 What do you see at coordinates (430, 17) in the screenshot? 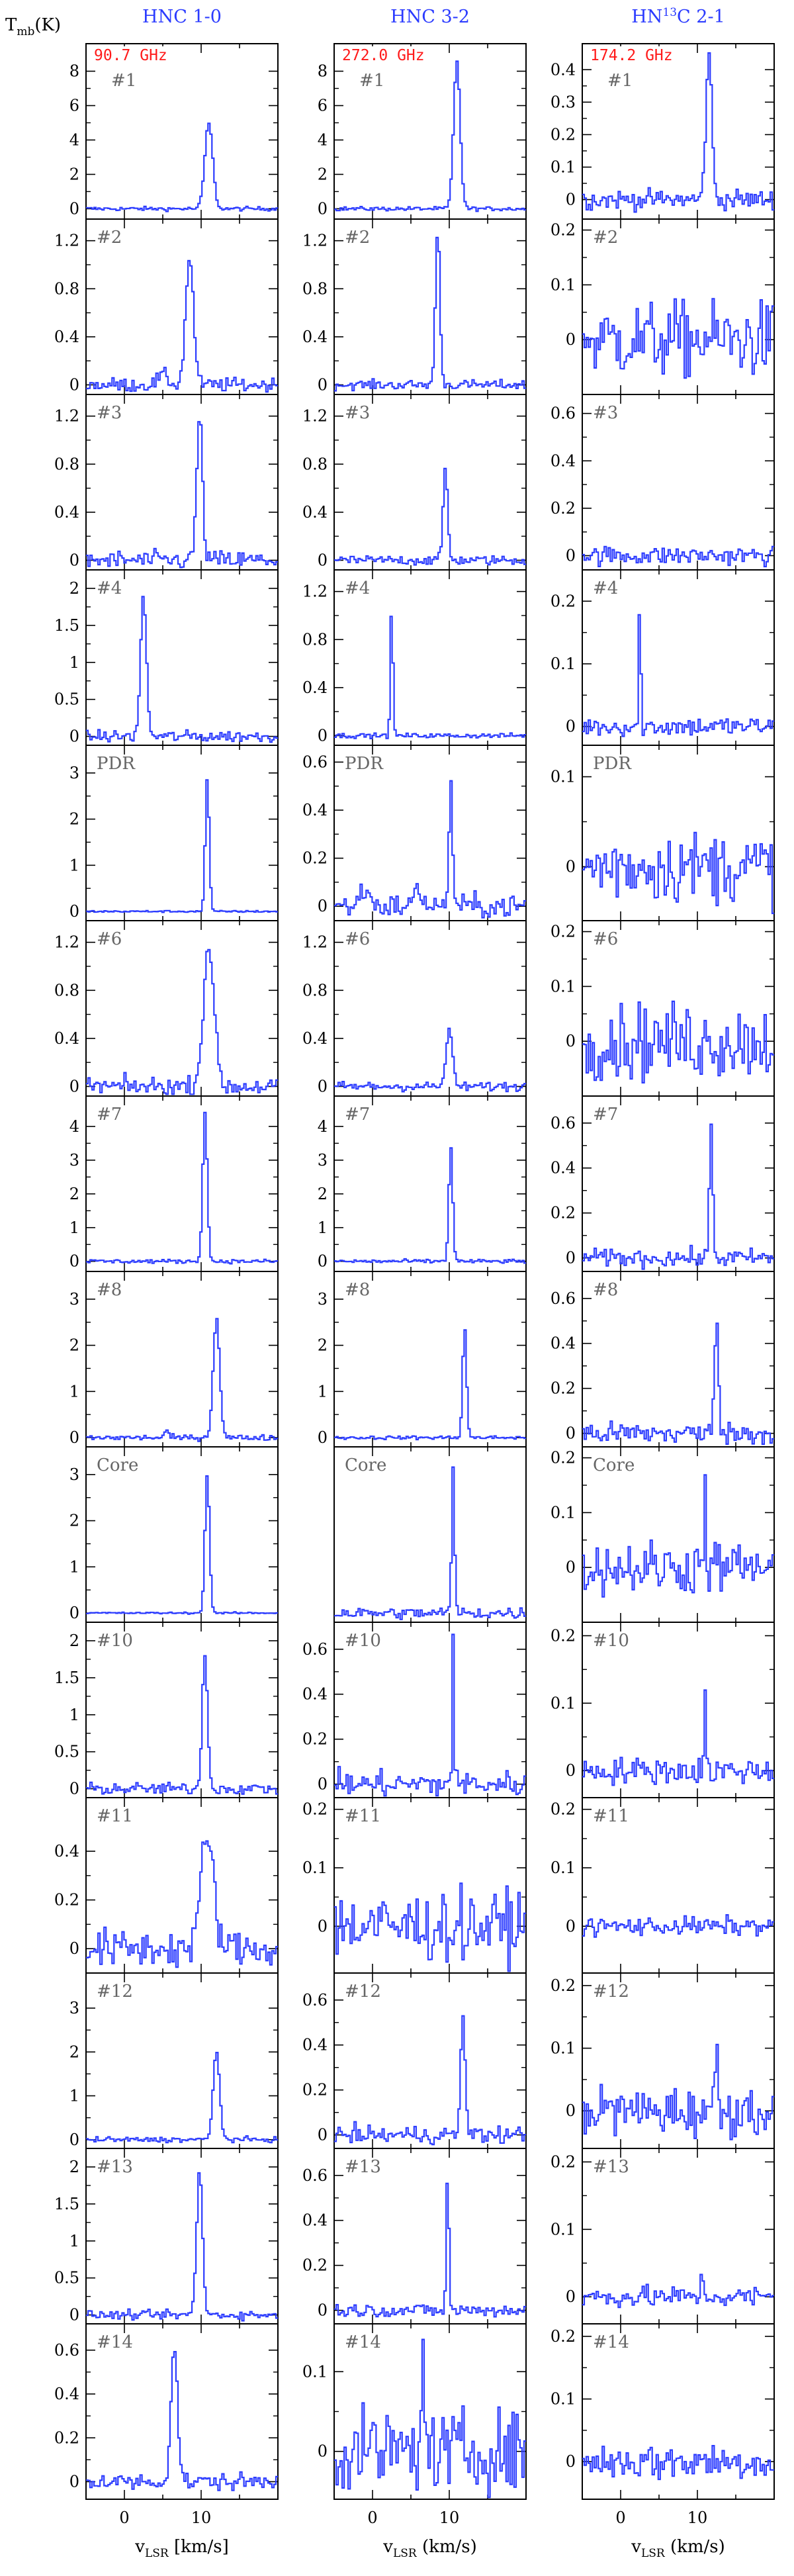
I see `column-title: HNC 3-2` at bounding box center [430, 17].